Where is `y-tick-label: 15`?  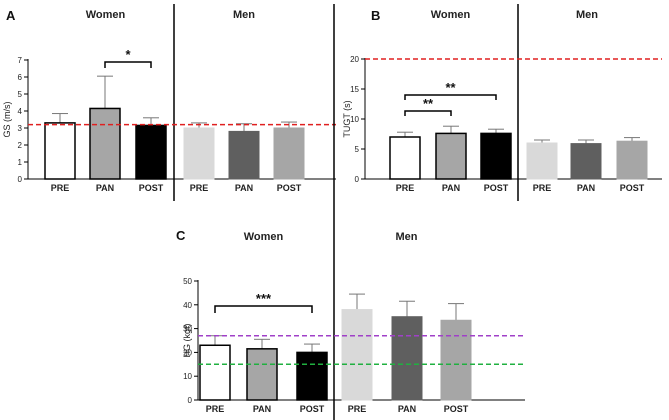 y-tick-label: 15 is located at coordinates (354, 89).